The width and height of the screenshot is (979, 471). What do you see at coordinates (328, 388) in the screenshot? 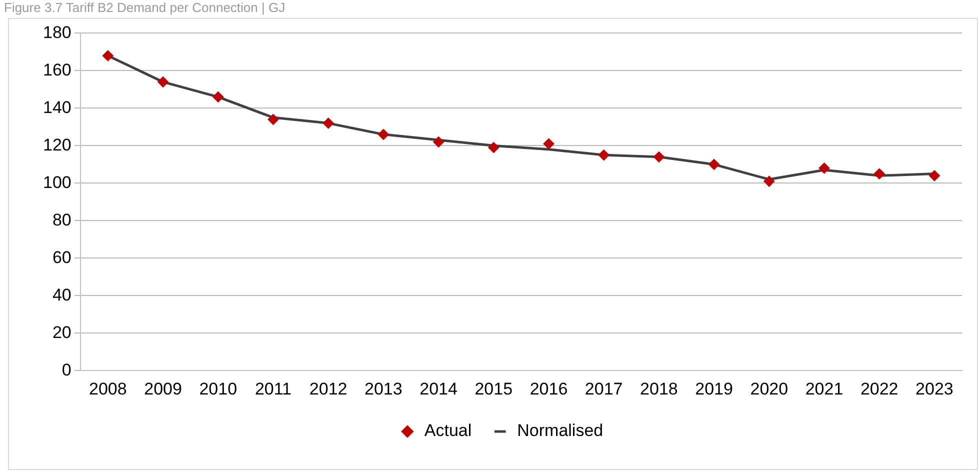
I see `x-tick-label: 2012` at bounding box center [328, 388].